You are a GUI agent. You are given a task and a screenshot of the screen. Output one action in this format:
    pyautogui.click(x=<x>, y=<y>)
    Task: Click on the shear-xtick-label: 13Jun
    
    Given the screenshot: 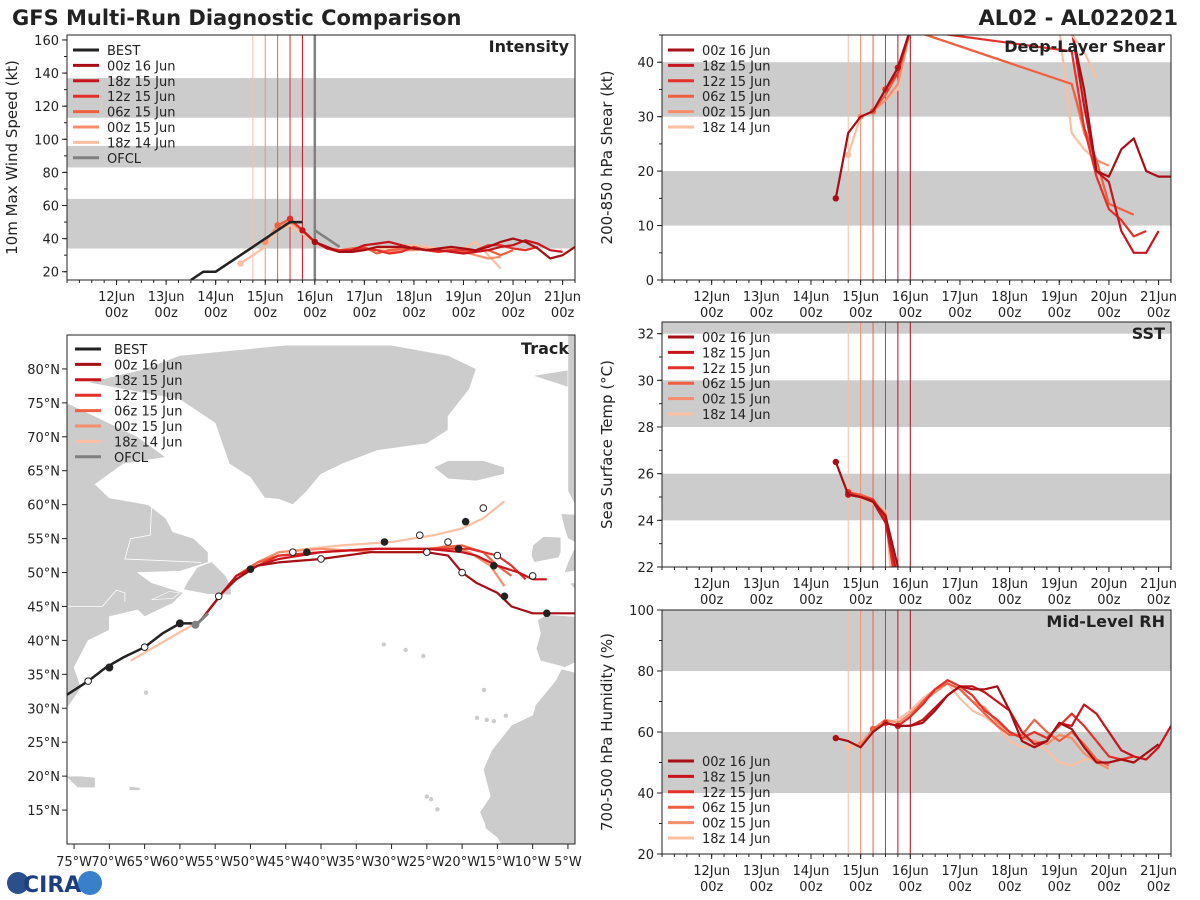 What is the action you would take?
    pyautogui.click(x=761, y=297)
    